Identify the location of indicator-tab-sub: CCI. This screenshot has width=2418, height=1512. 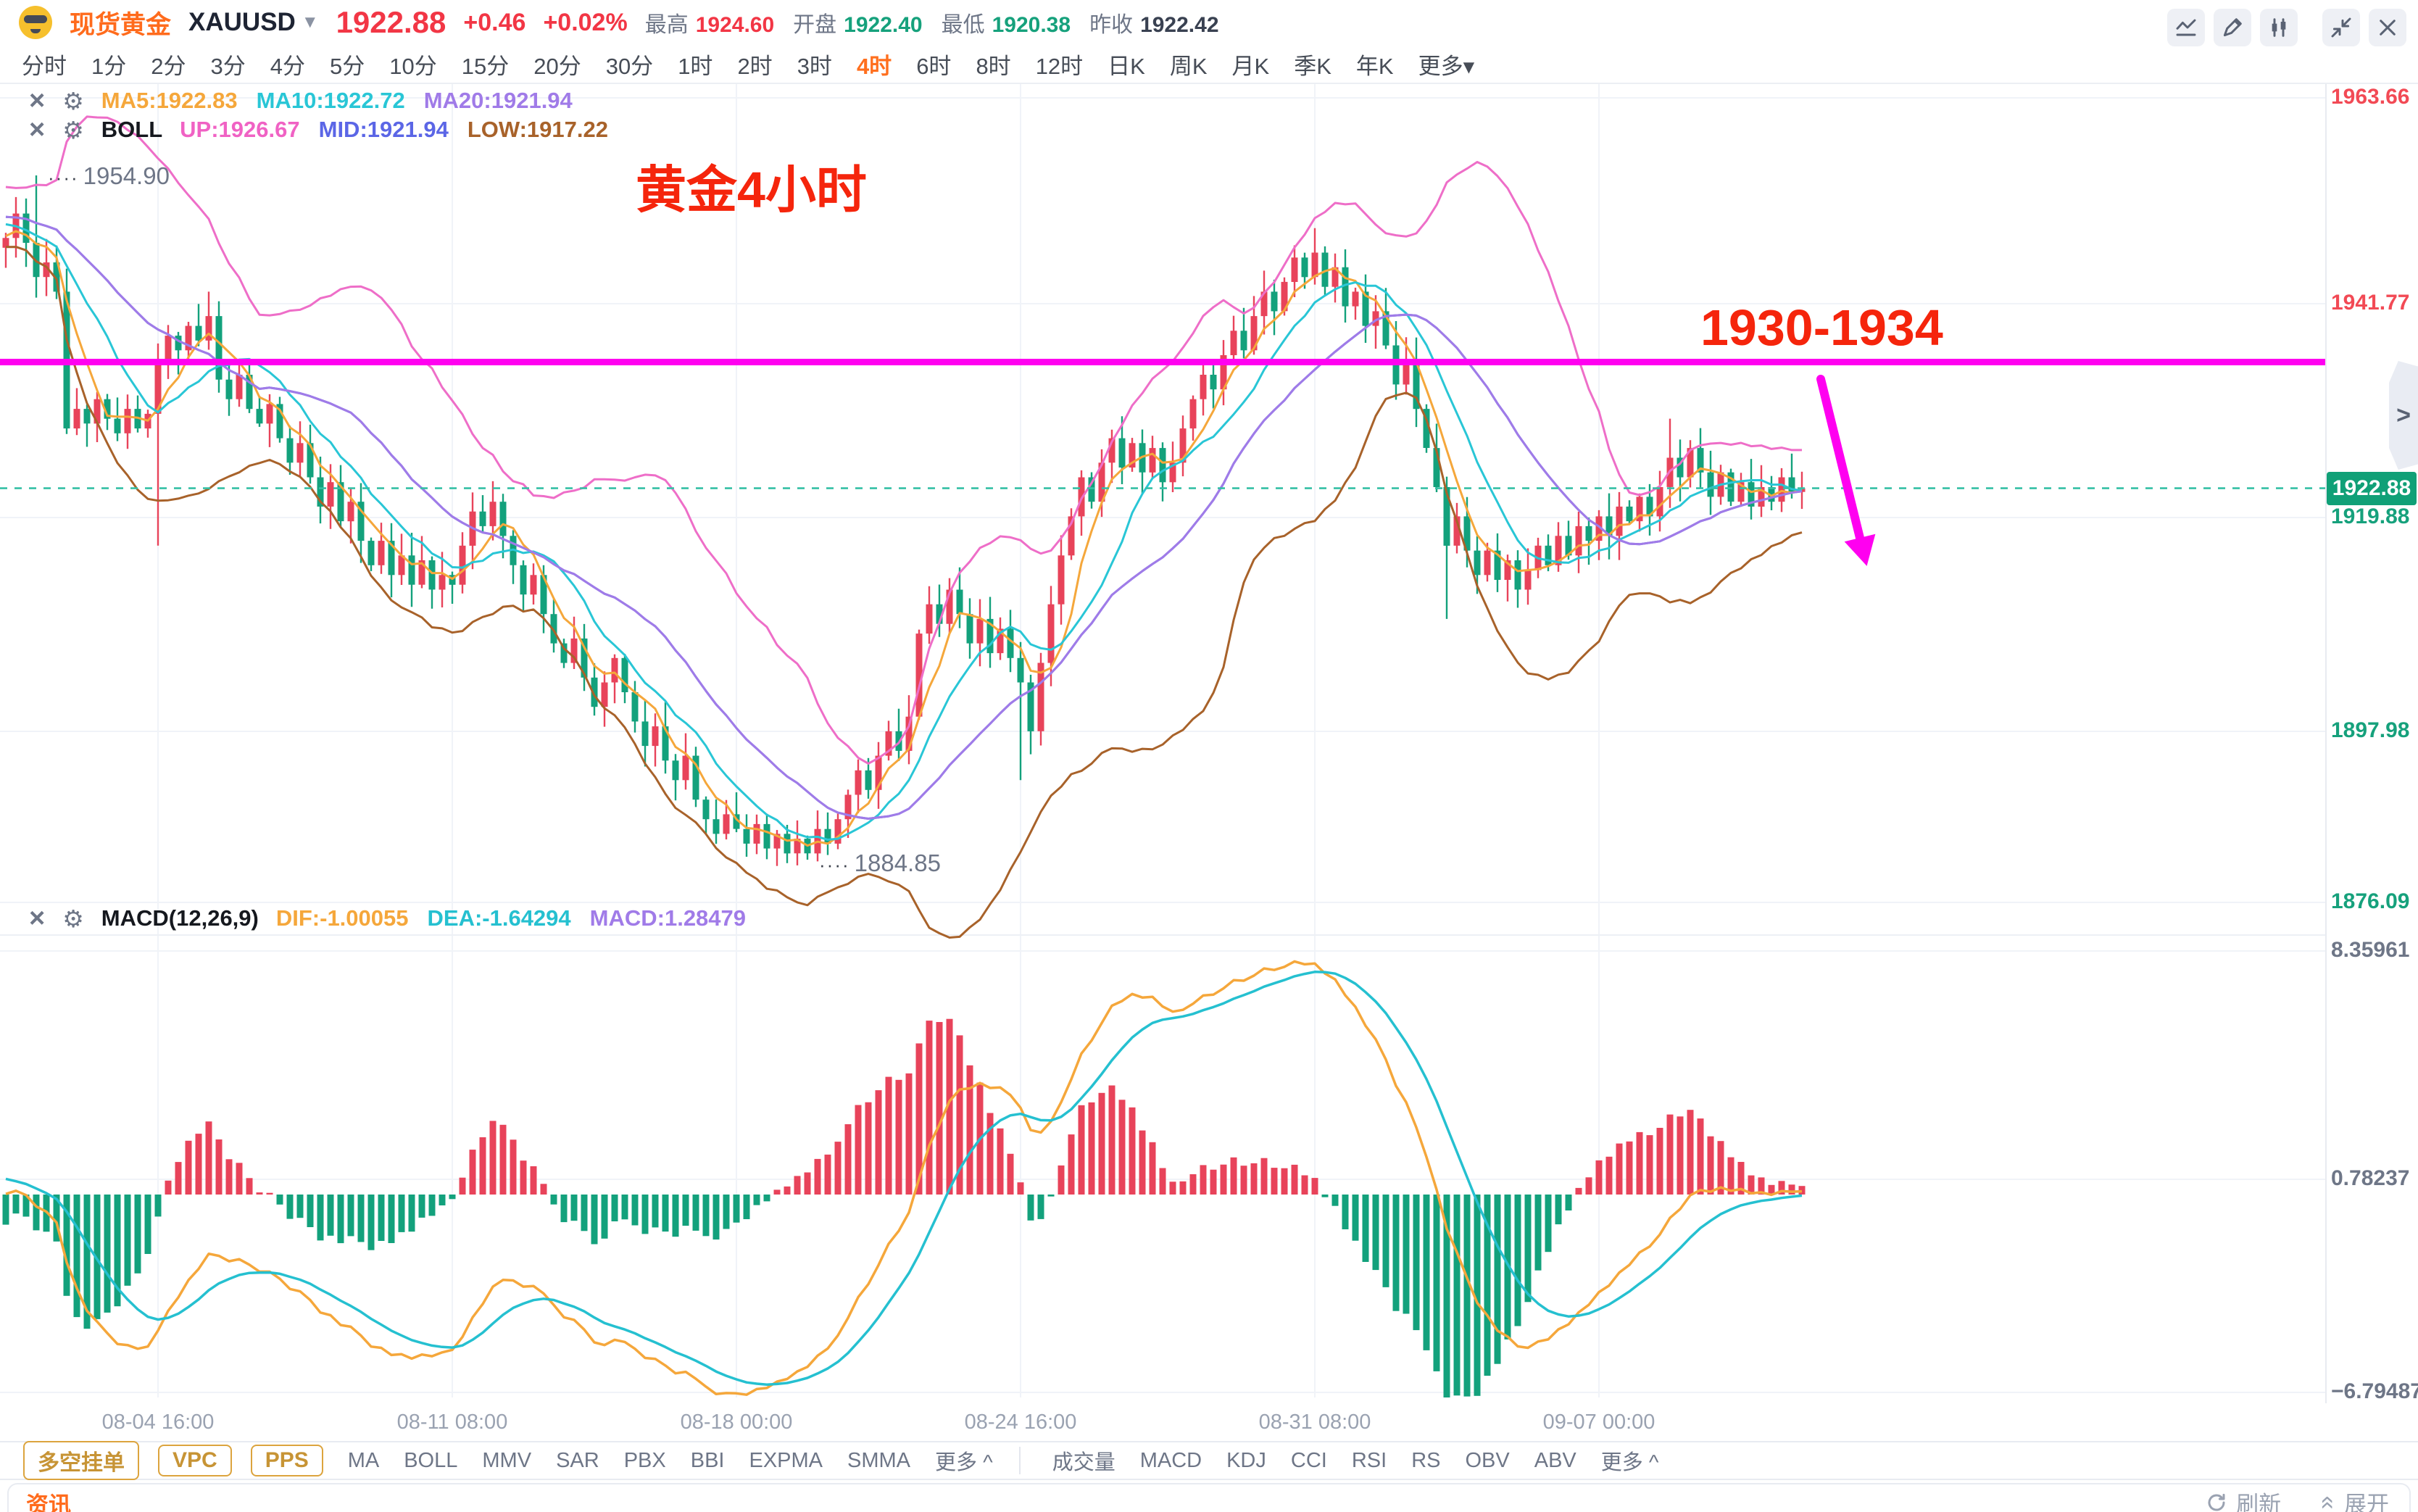
(1308, 1460).